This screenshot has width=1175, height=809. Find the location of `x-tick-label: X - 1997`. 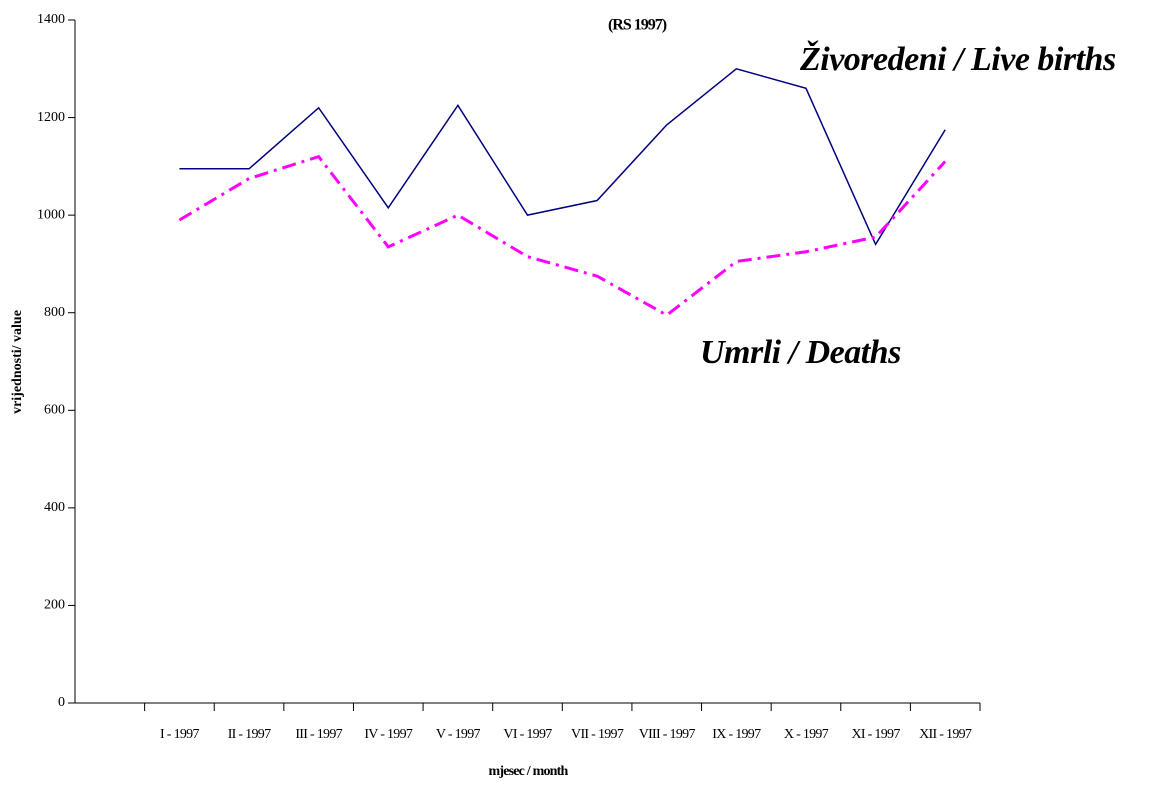

x-tick-label: X - 1997 is located at coordinates (806, 734).